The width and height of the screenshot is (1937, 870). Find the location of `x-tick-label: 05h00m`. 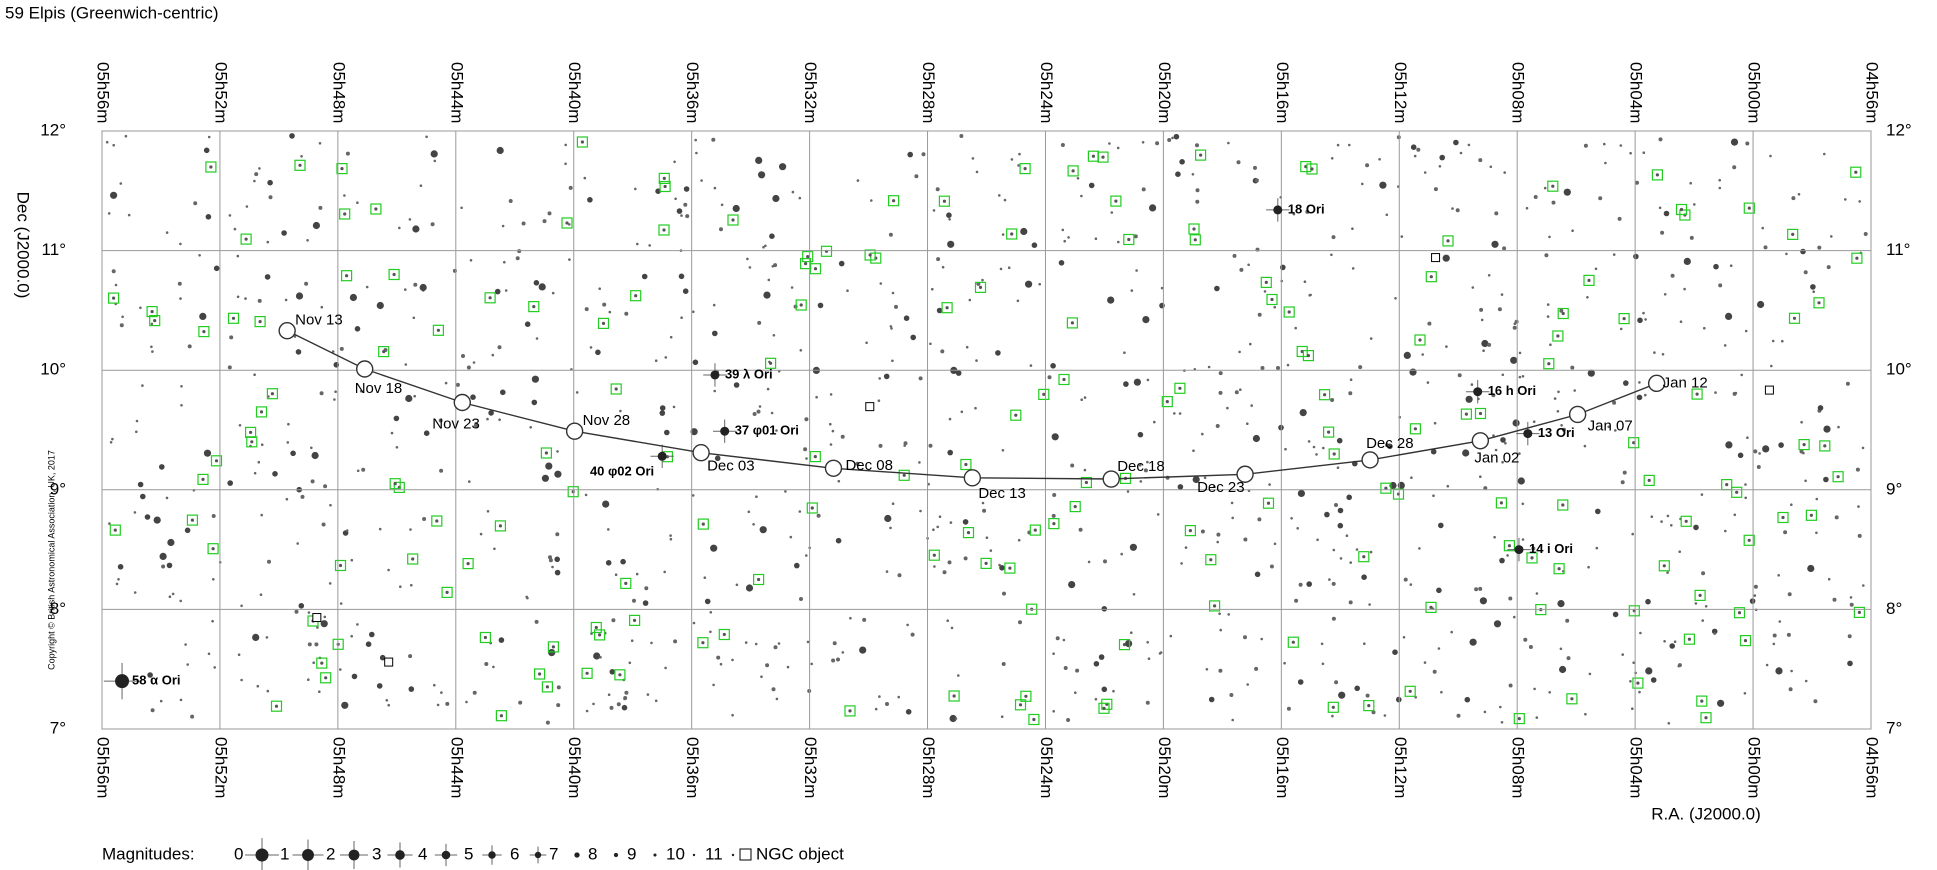

x-tick-label: 05h00m is located at coordinates (1754, 767).